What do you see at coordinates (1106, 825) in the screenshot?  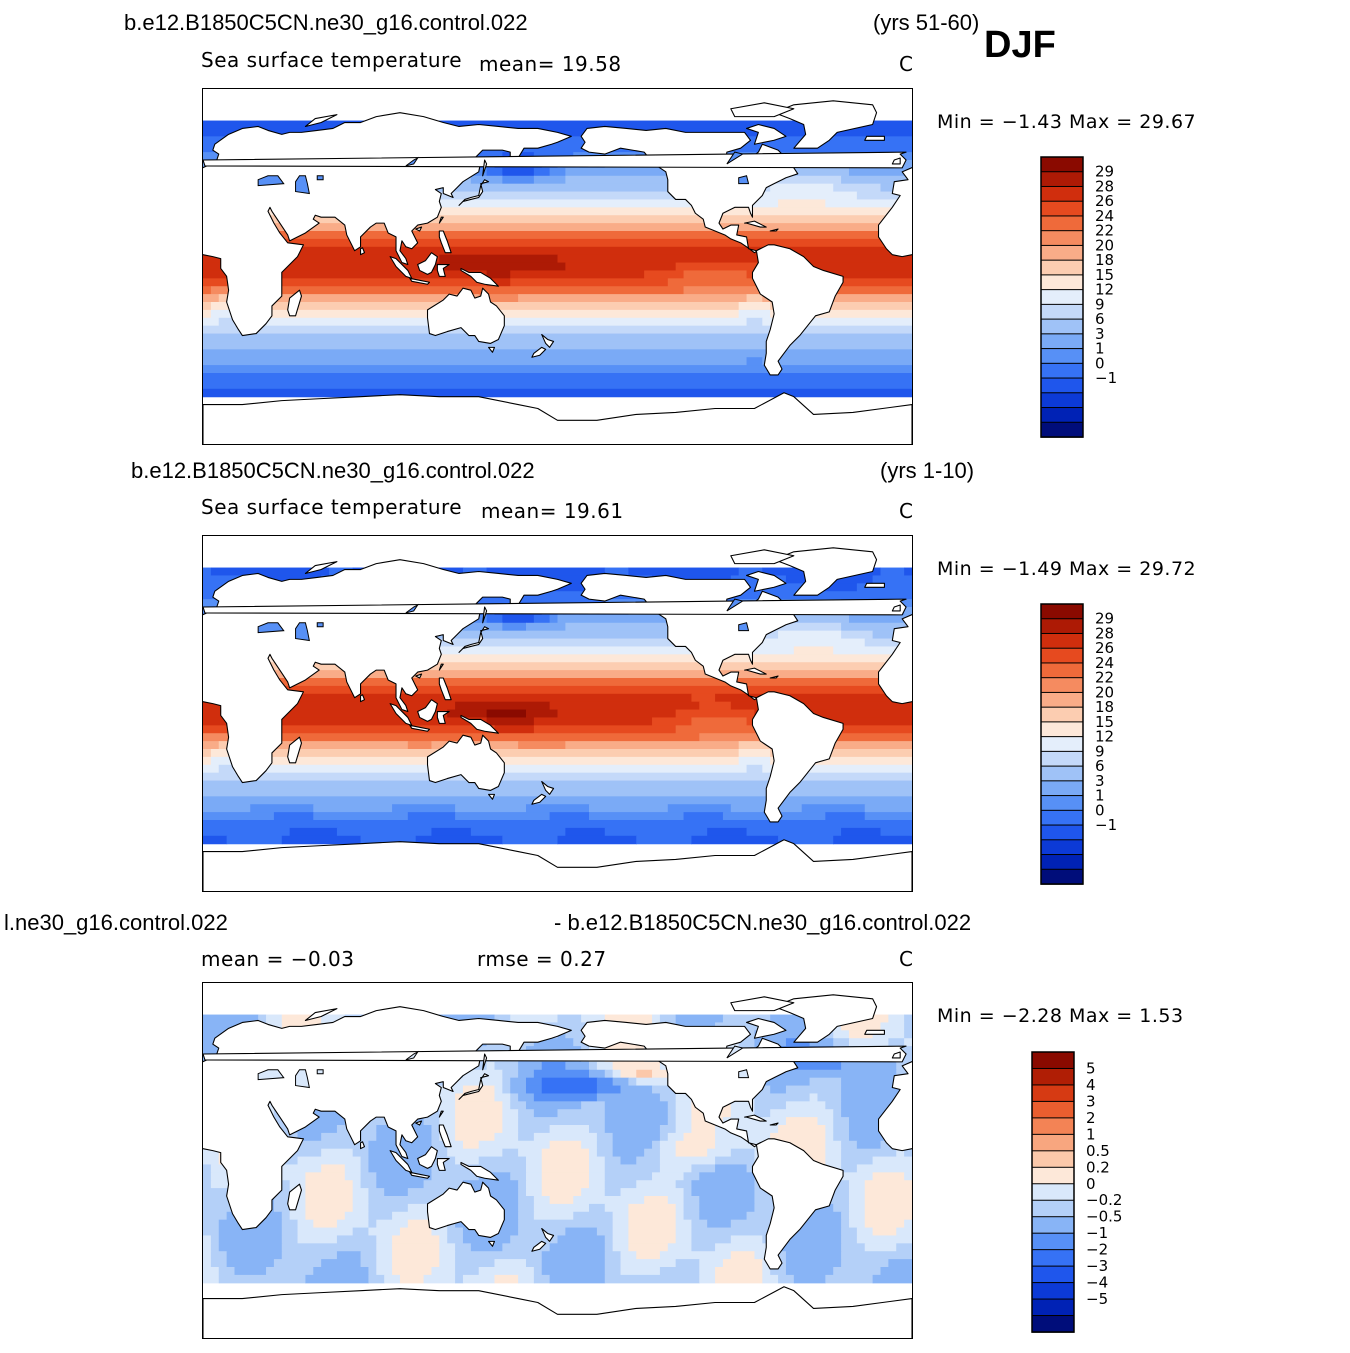 I see `colorbar-tick-label: −1` at bounding box center [1106, 825].